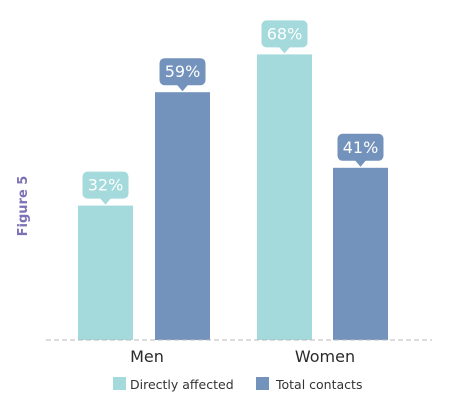  Describe the element at coordinates (237, 384) in the screenshot. I see `legend: Directly affected Total contacts` at that location.